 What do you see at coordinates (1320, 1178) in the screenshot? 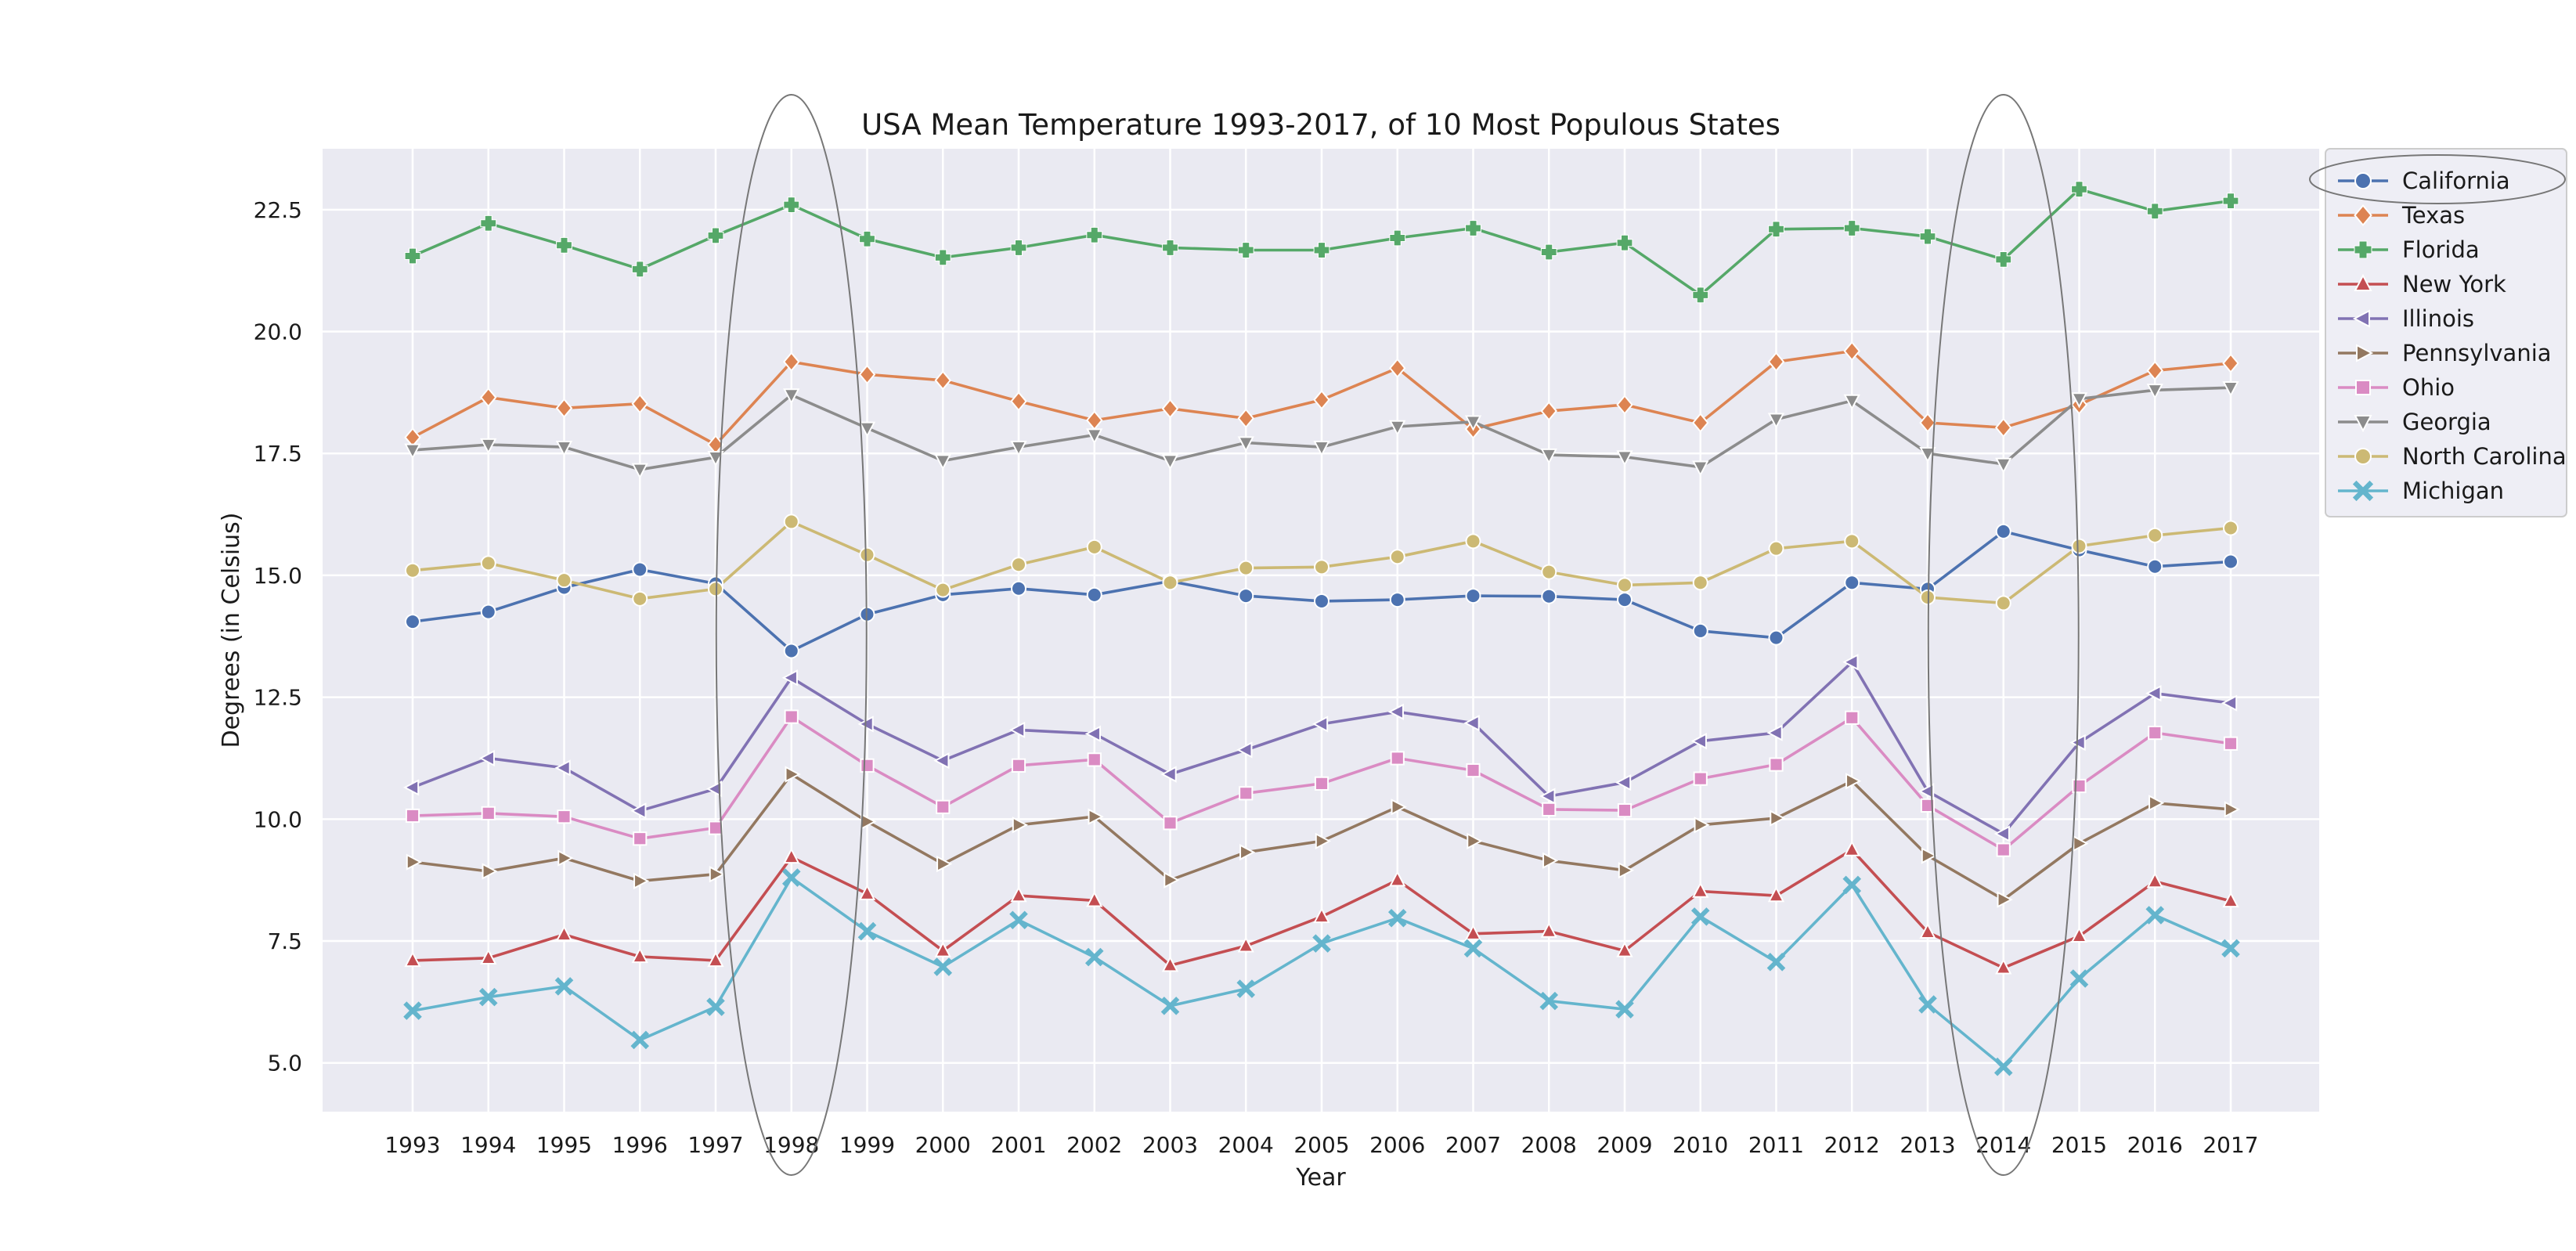
I see `x-axis-label: Year` at bounding box center [1320, 1178].